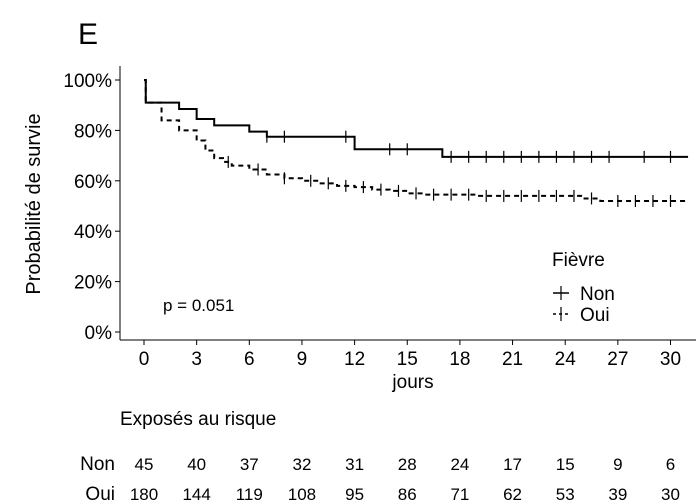  I want to click on risk-cell: 119, so click(249, 494).